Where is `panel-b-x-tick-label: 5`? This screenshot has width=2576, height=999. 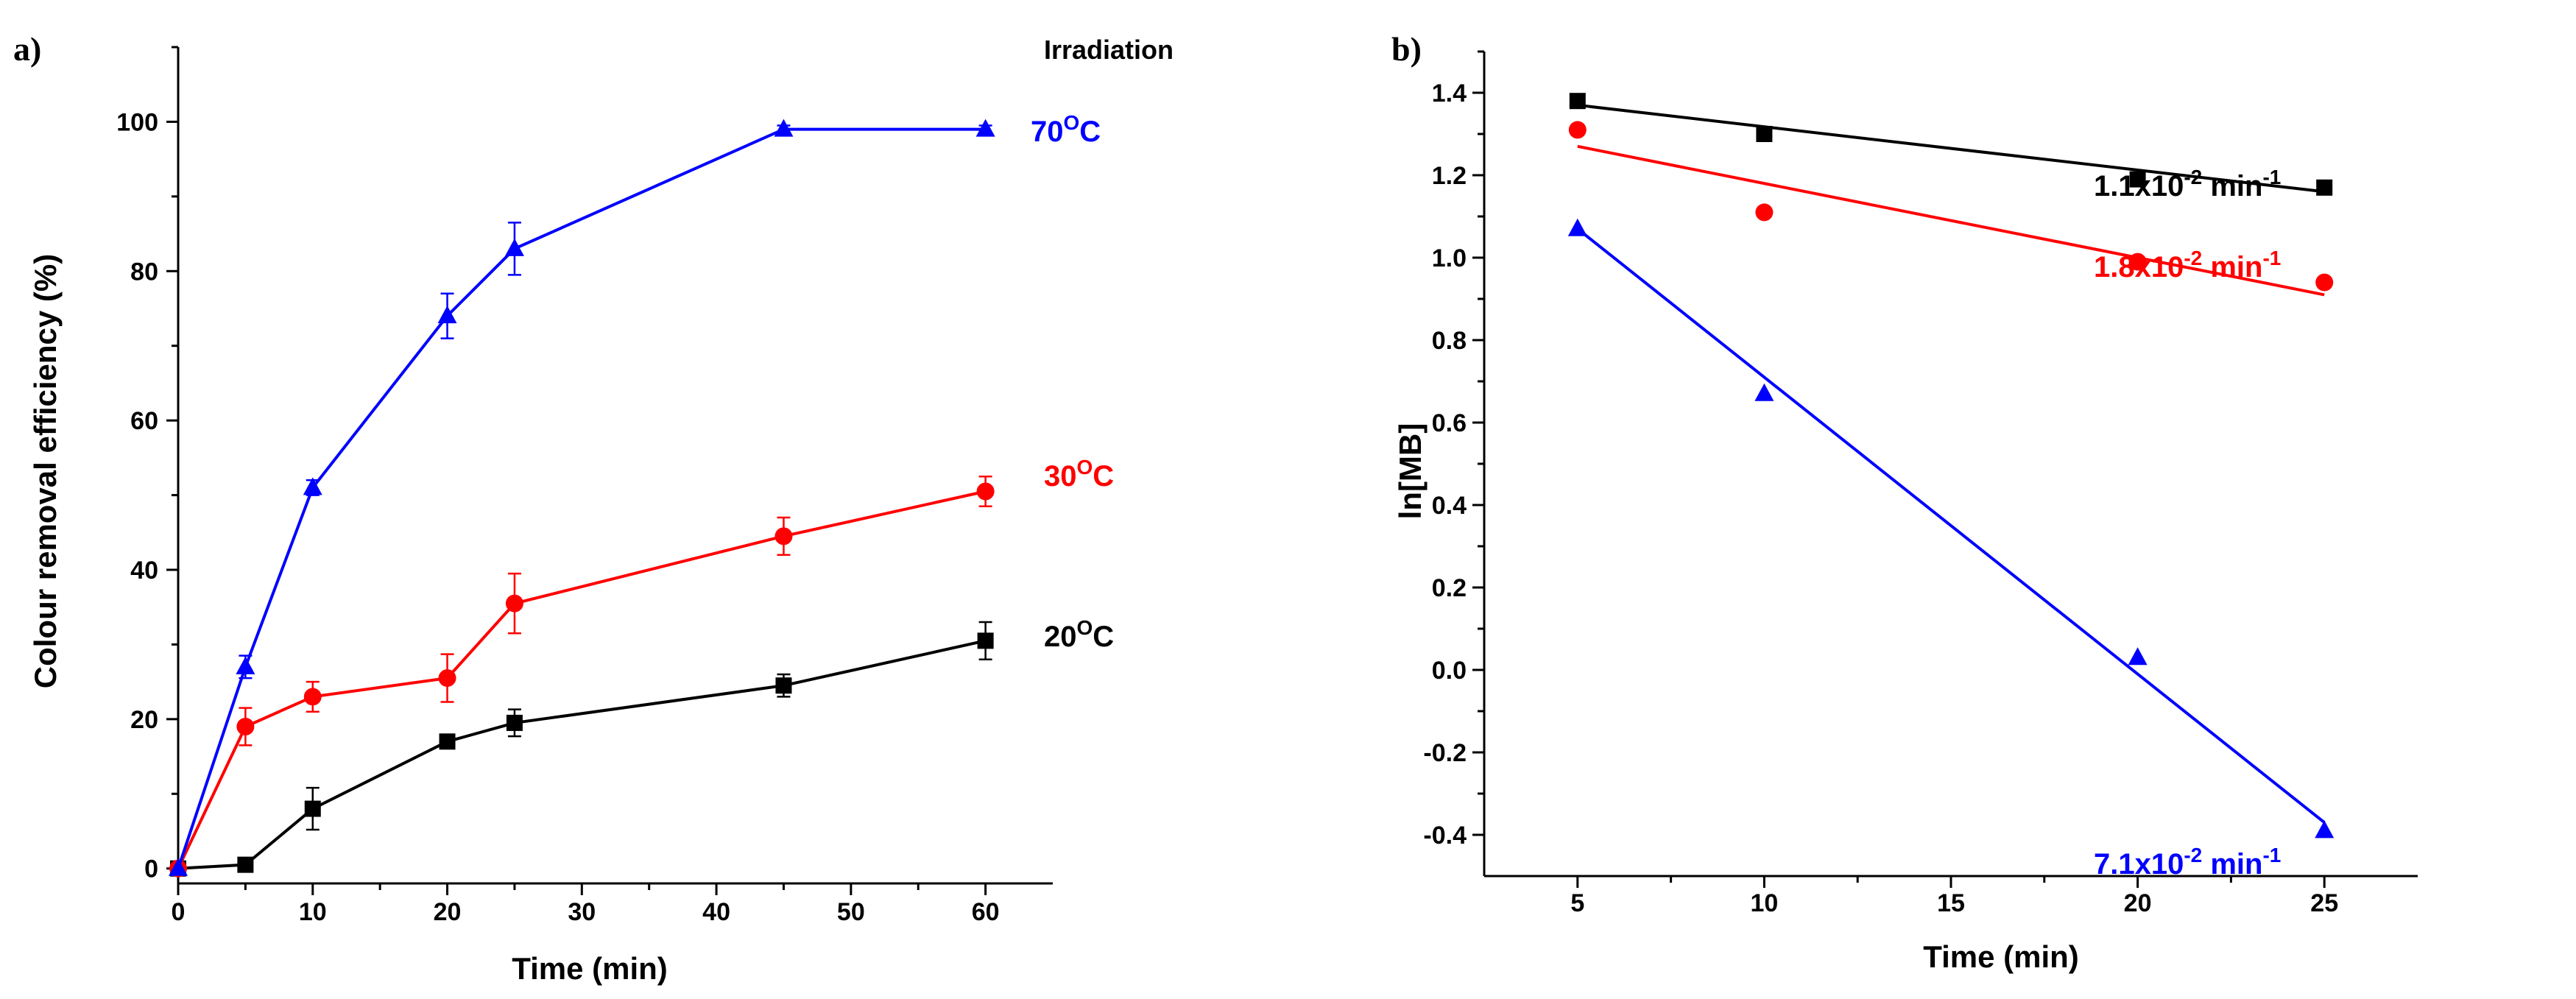 panel-b-x-tick-label: 5 is located at coordinates (1577, 903).